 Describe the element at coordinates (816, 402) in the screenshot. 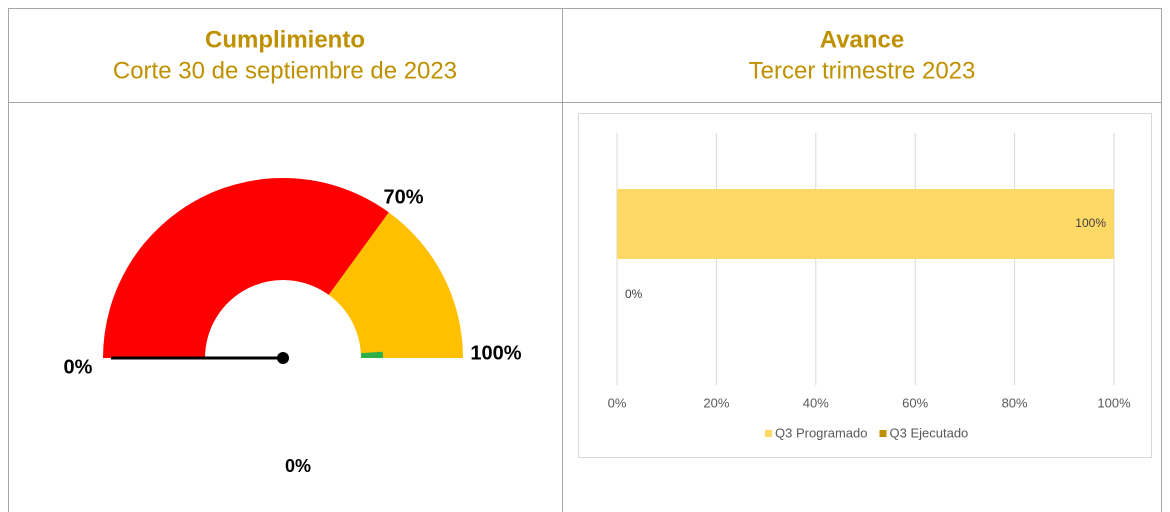

I see `x-tick-label: 40%` at that location.